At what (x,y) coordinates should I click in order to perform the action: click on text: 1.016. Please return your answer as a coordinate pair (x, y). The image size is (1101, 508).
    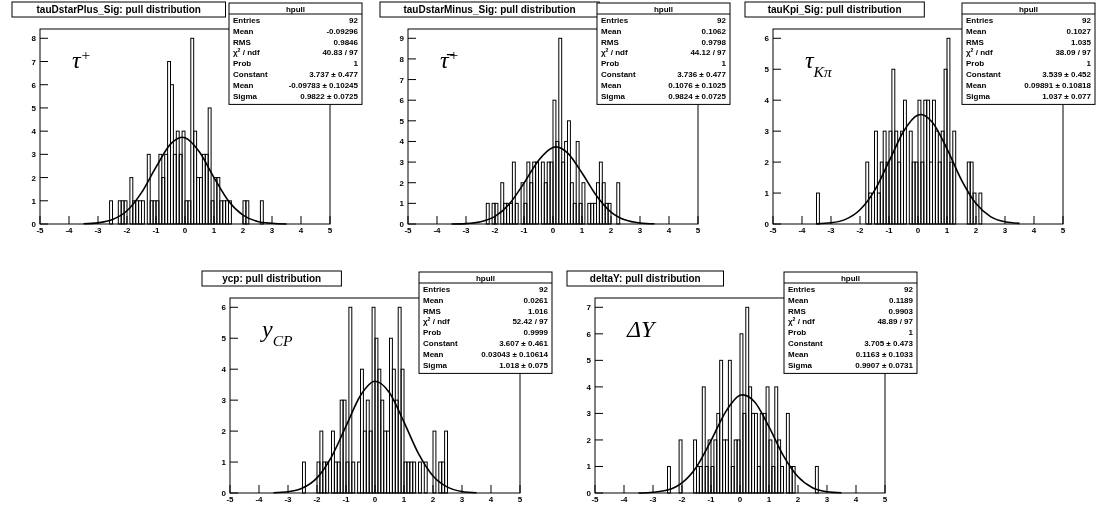
    Looking at the image, I should click on (538, 311).